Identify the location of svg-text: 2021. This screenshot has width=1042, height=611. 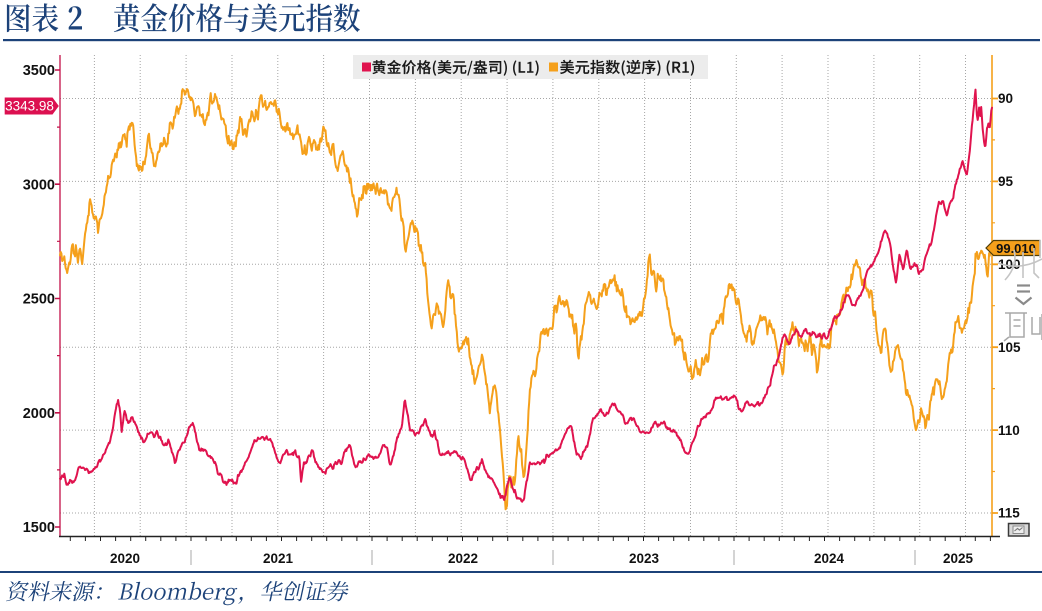
(278, 558).